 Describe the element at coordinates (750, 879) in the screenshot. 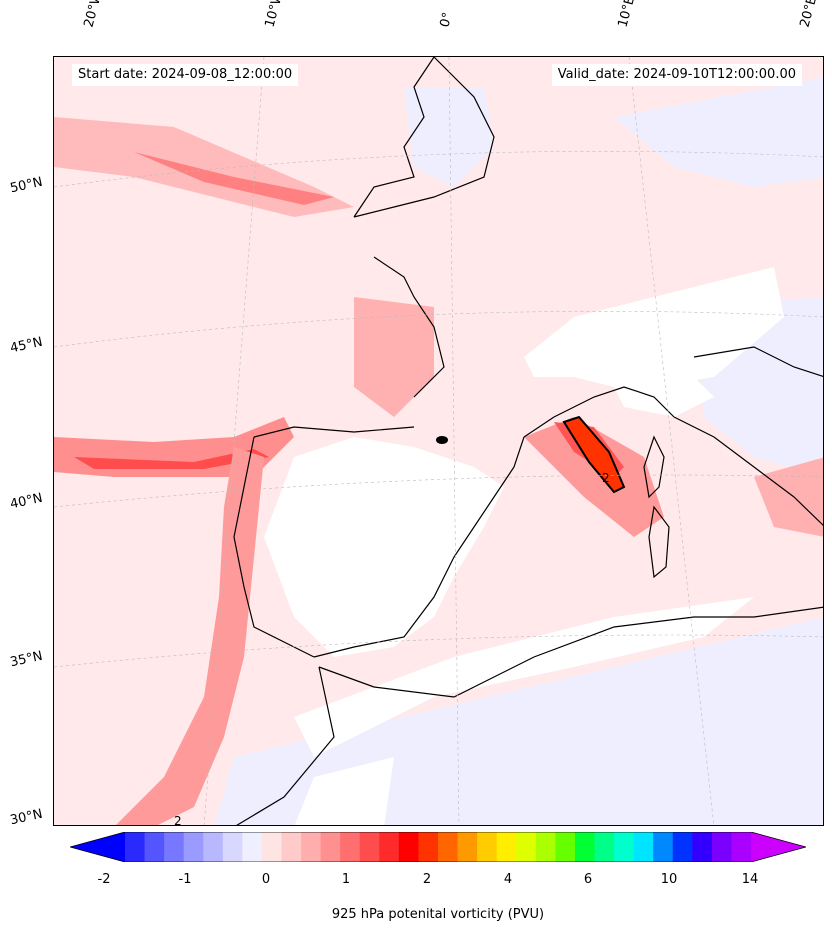

I see `colorbar-tick-14: 14` at that location.